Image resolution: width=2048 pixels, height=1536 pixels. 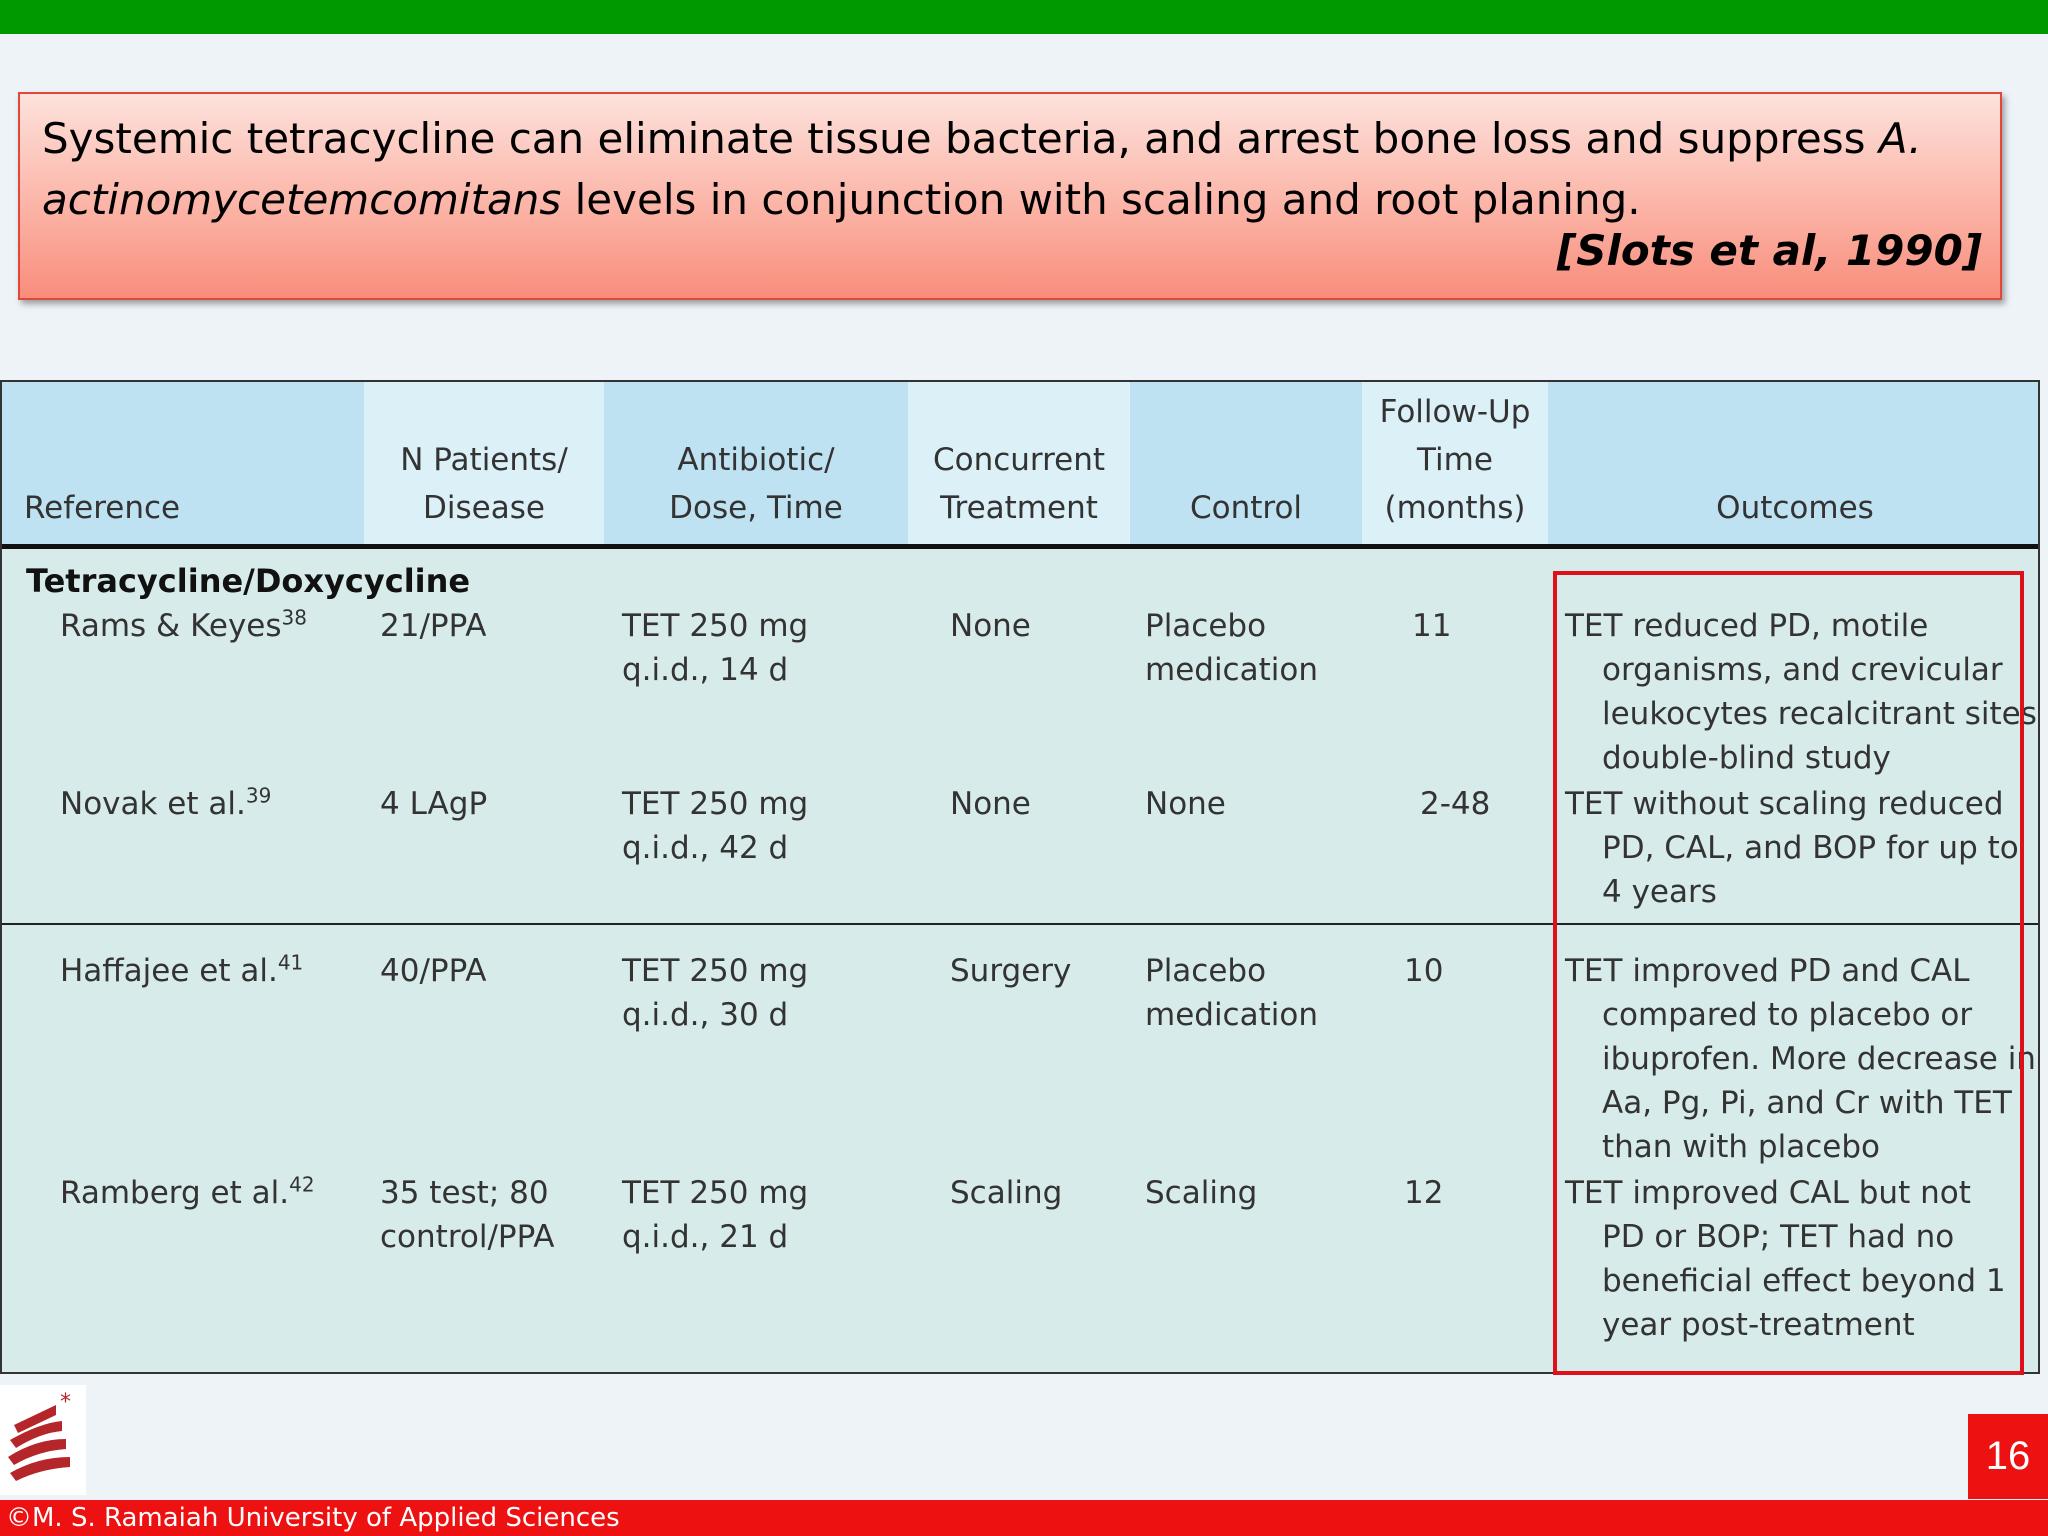 What do you see at coordinates (1201, 1193) in the screenshot?
I see `row4-control: Scaling` at bounding box center [1201, 1193].